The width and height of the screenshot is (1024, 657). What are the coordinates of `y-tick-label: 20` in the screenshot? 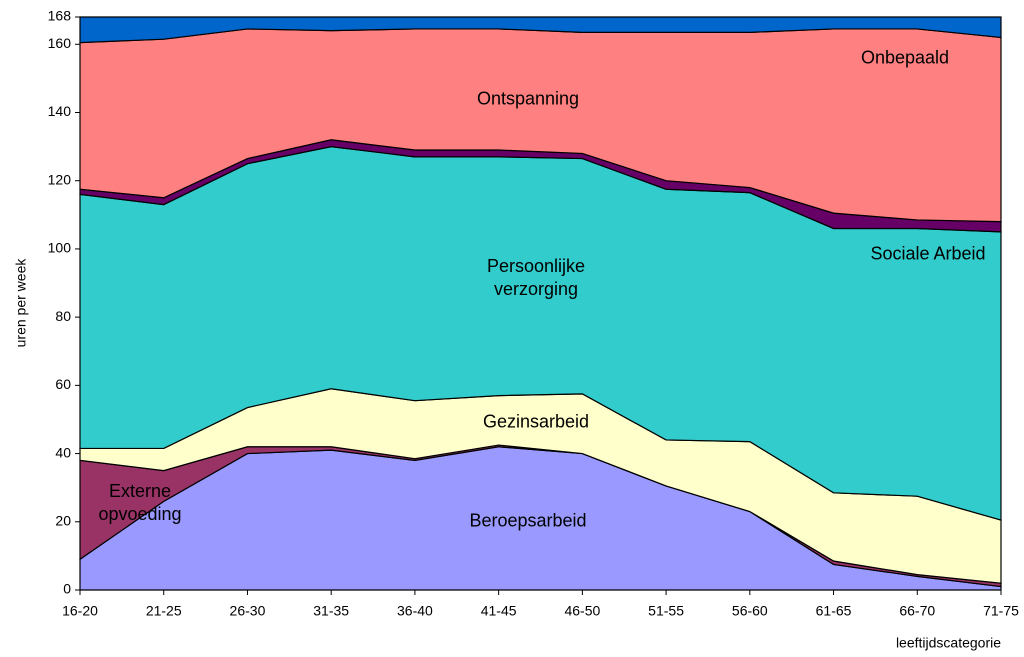 It's located at (63, 520).